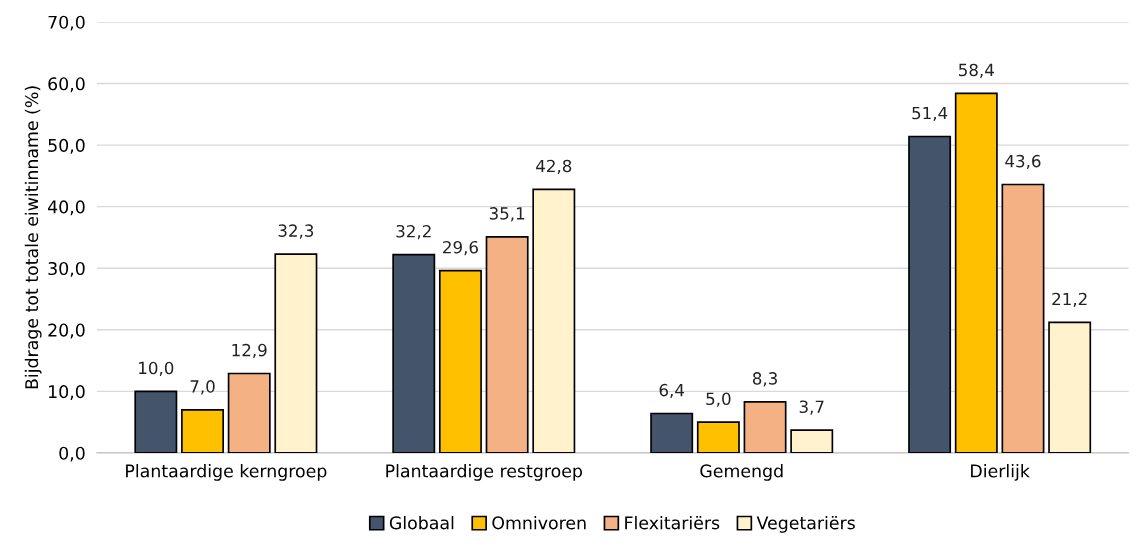 The width and height of the screenshot is (1140, 549). What do you see at coordinates (930, 114) in the screenshot?
I see `data-label: 51,4` at bounding box center [930, 114].